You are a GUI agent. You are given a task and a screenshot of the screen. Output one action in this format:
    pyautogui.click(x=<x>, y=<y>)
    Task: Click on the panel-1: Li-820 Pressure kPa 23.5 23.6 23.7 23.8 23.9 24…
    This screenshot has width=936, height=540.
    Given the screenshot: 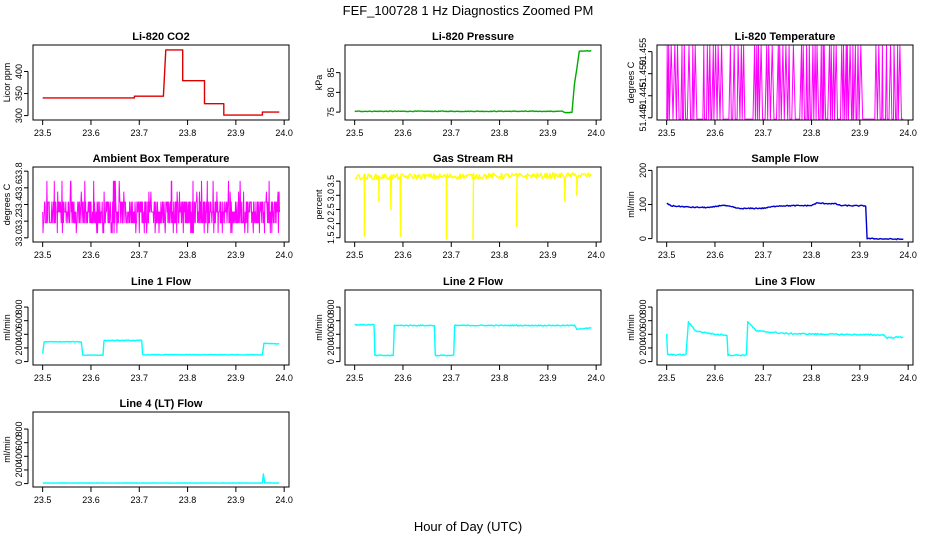 What is the action you would take?
    pyautogui.click(x=459, y=84)
    